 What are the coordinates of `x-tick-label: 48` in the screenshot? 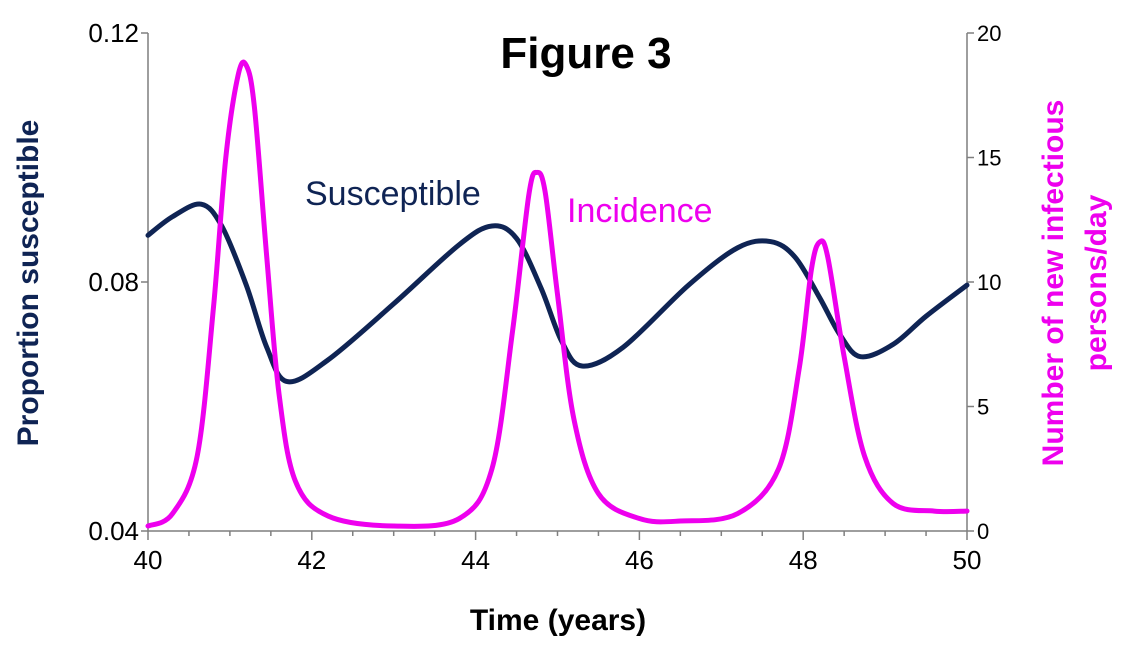 It's located at (803, 560).